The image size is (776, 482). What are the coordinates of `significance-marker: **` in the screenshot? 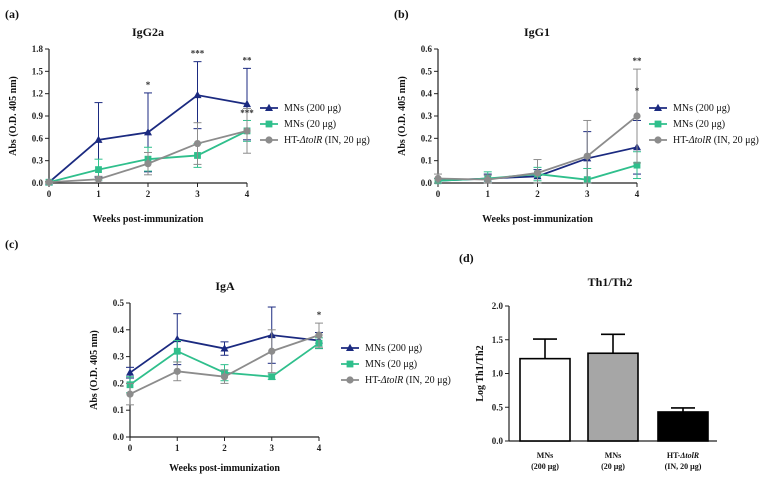 It's located at (638, 61).